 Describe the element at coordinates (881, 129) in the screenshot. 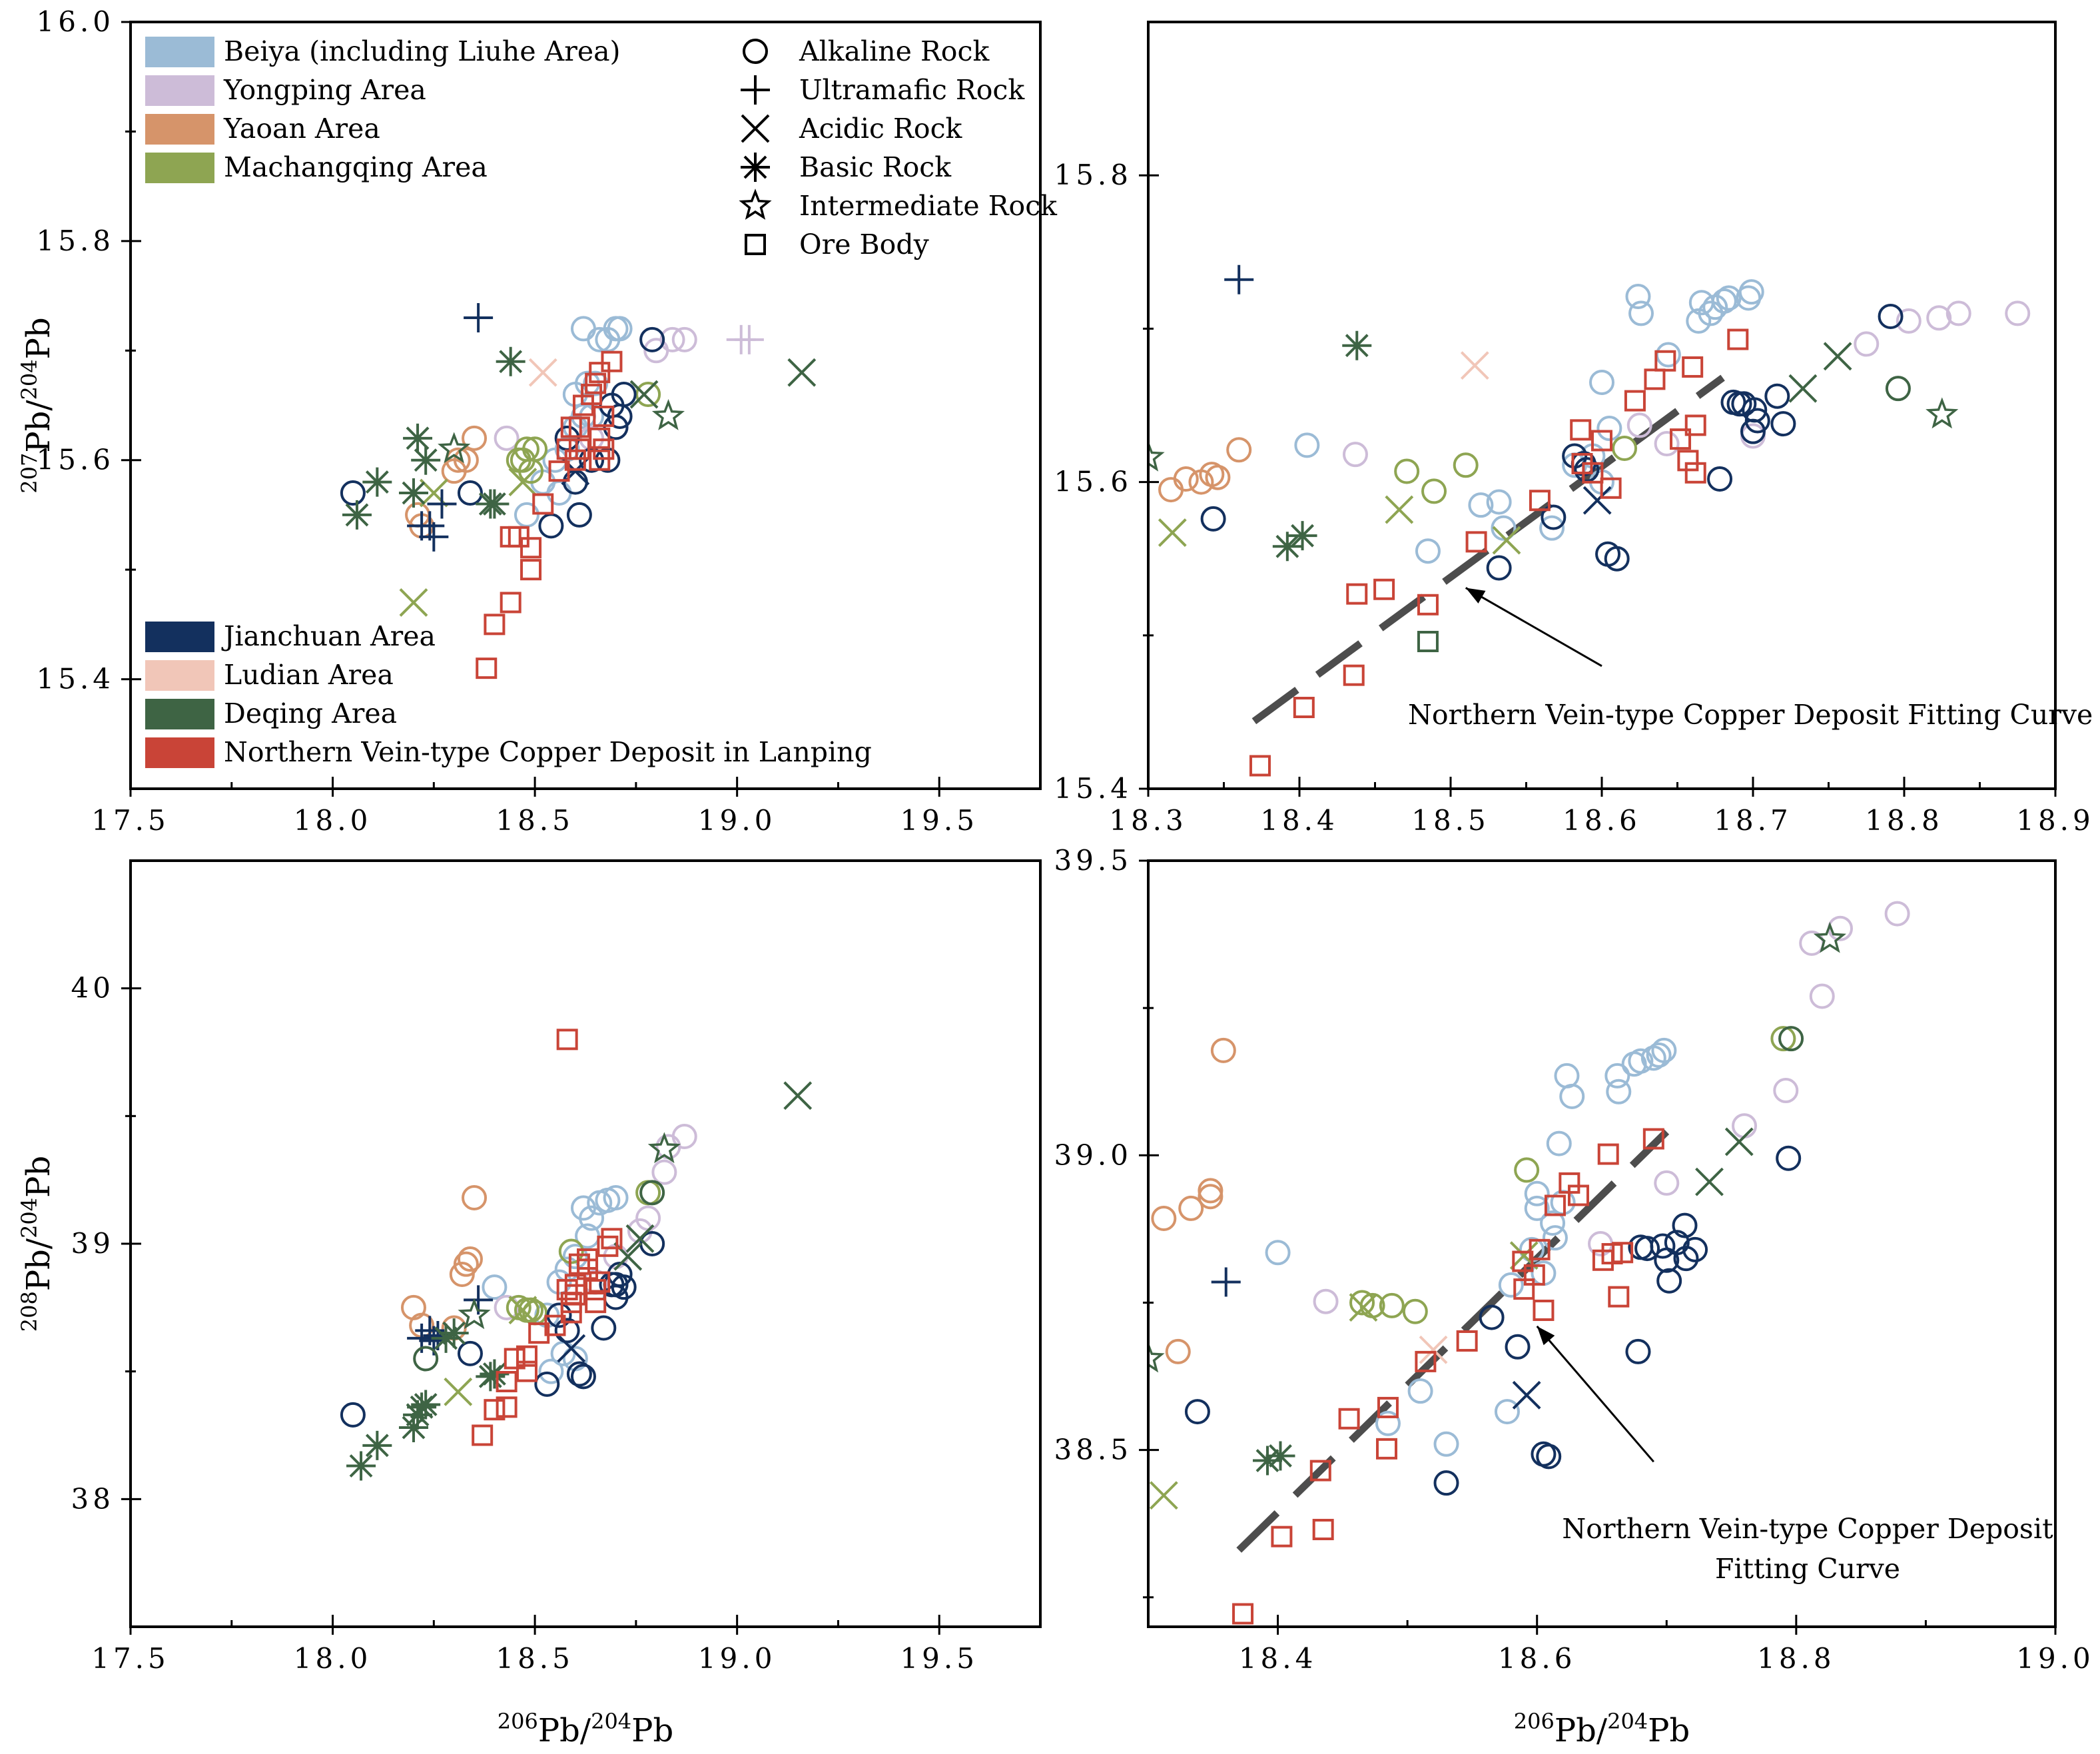

I see `legend-label: Acidic Rock` at that location.